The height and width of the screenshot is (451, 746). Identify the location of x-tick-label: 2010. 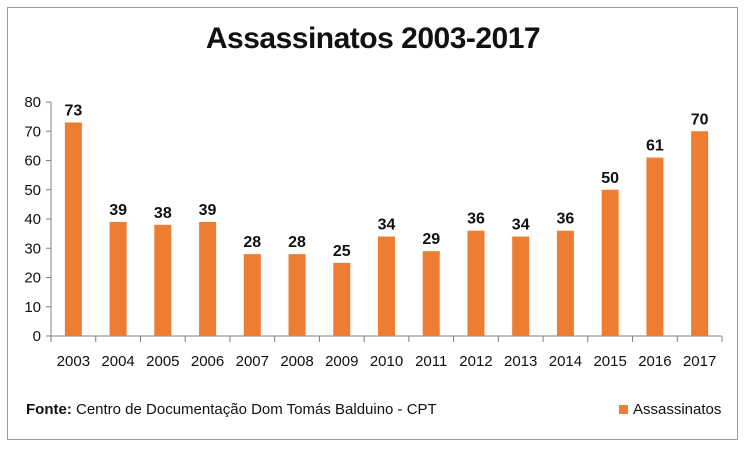
(386, 361).